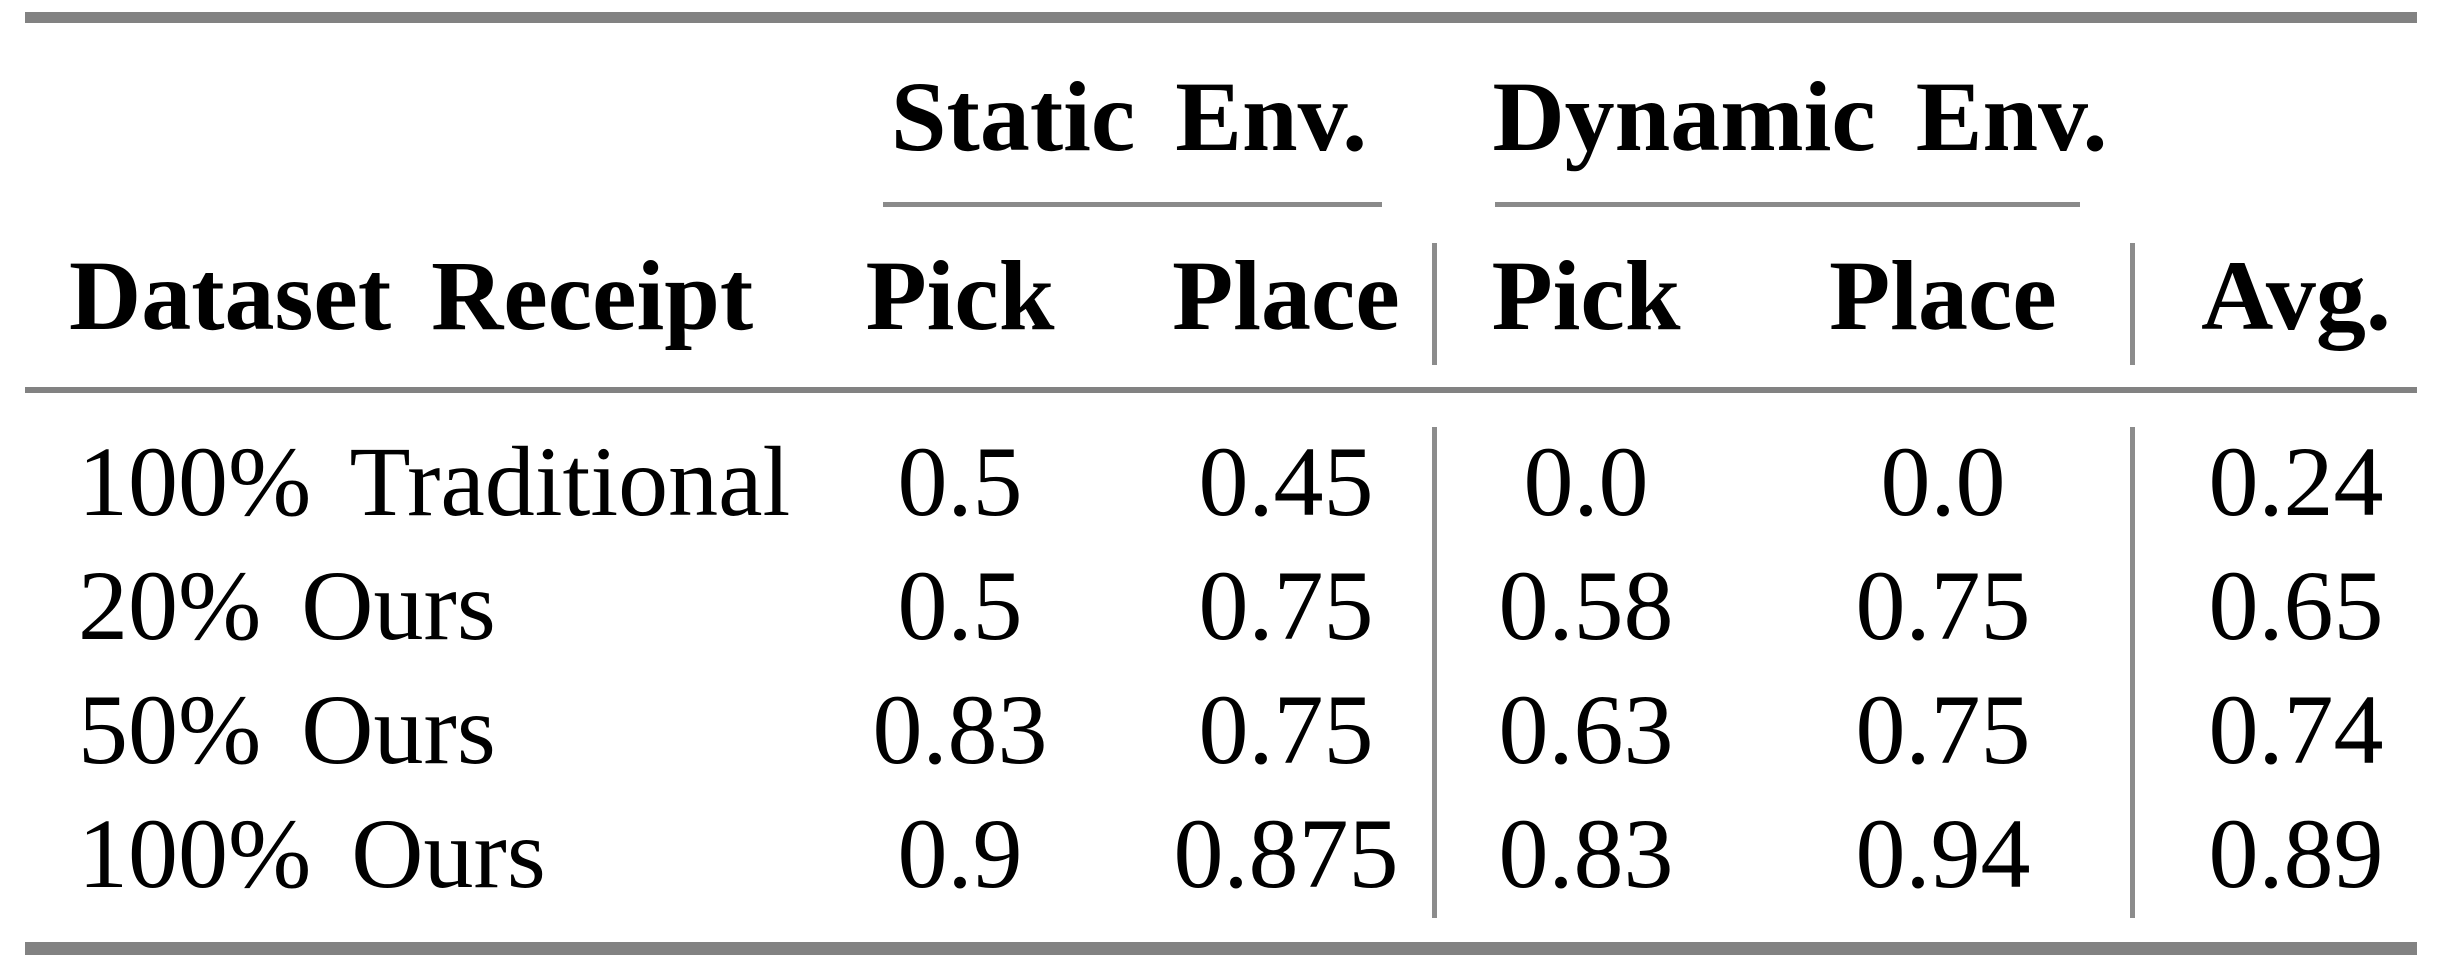  Describe the element at coordinates (1943, 481) in the screenshot. I see `cell-dynamic-place: 0.0` at that location.